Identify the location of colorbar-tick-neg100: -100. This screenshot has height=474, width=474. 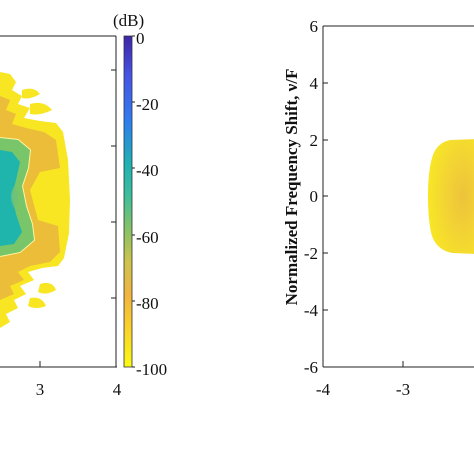
(151, 369).